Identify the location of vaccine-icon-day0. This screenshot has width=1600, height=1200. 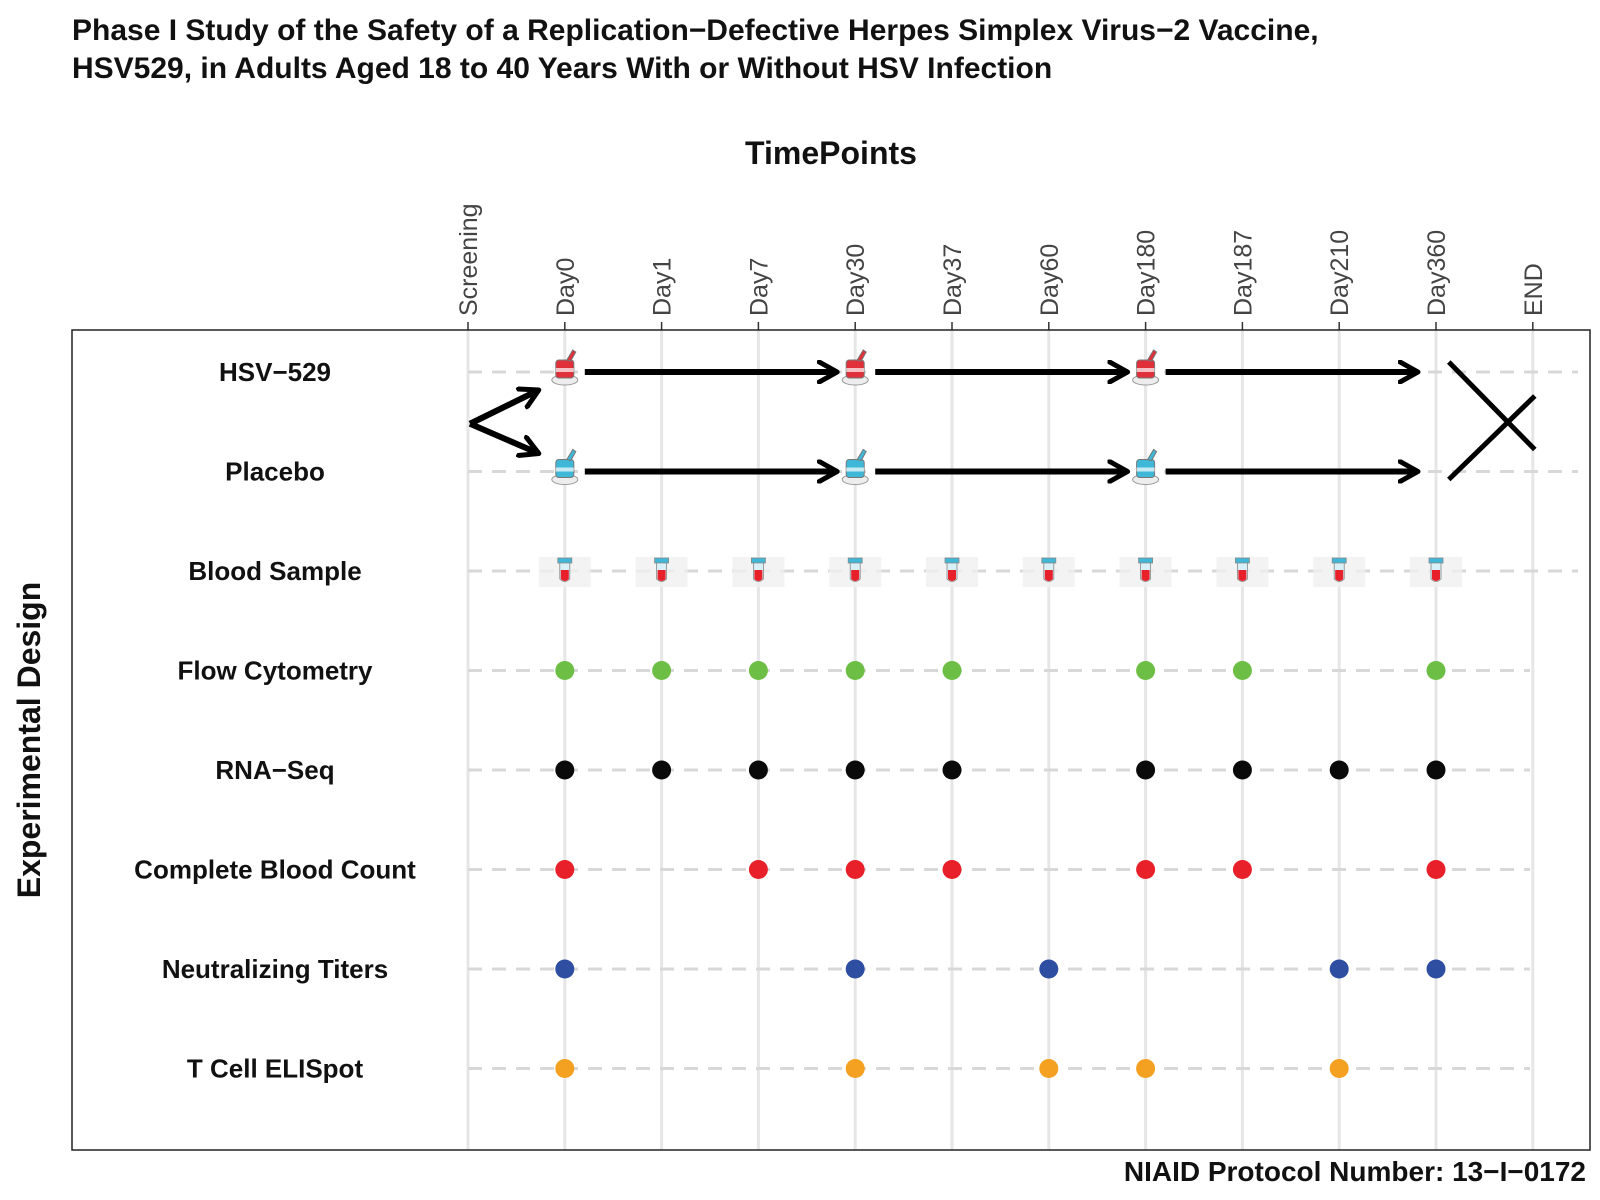
(565, 367).